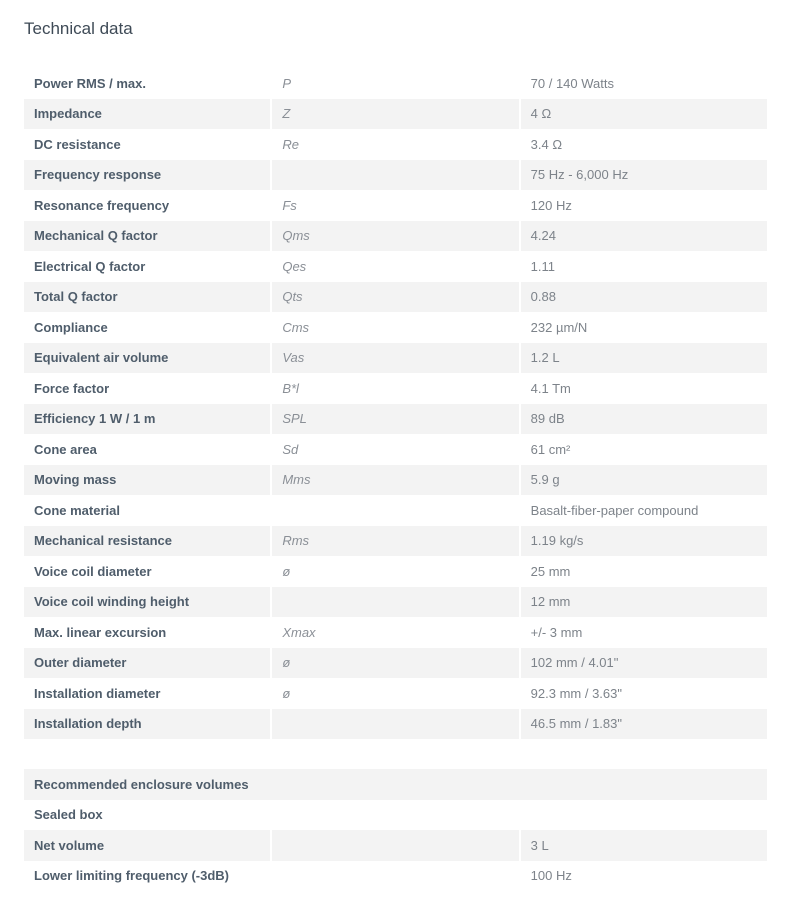 The height and width of the screenshot is (912, 795). I want to click on section-title: Technical data, so click(78, 28).